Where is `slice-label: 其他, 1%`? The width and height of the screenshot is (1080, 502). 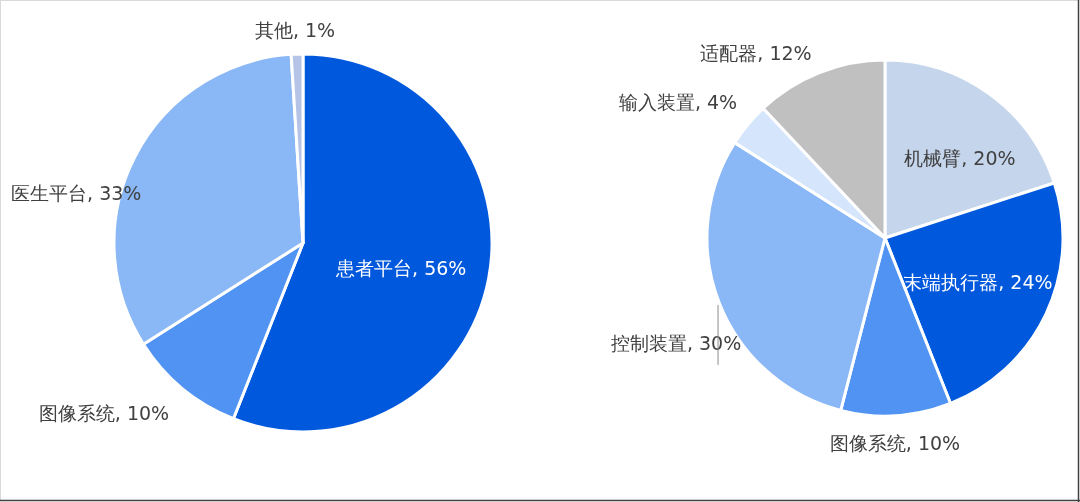 slice-label: 其他, 1% is located at coordinates (295, 30).